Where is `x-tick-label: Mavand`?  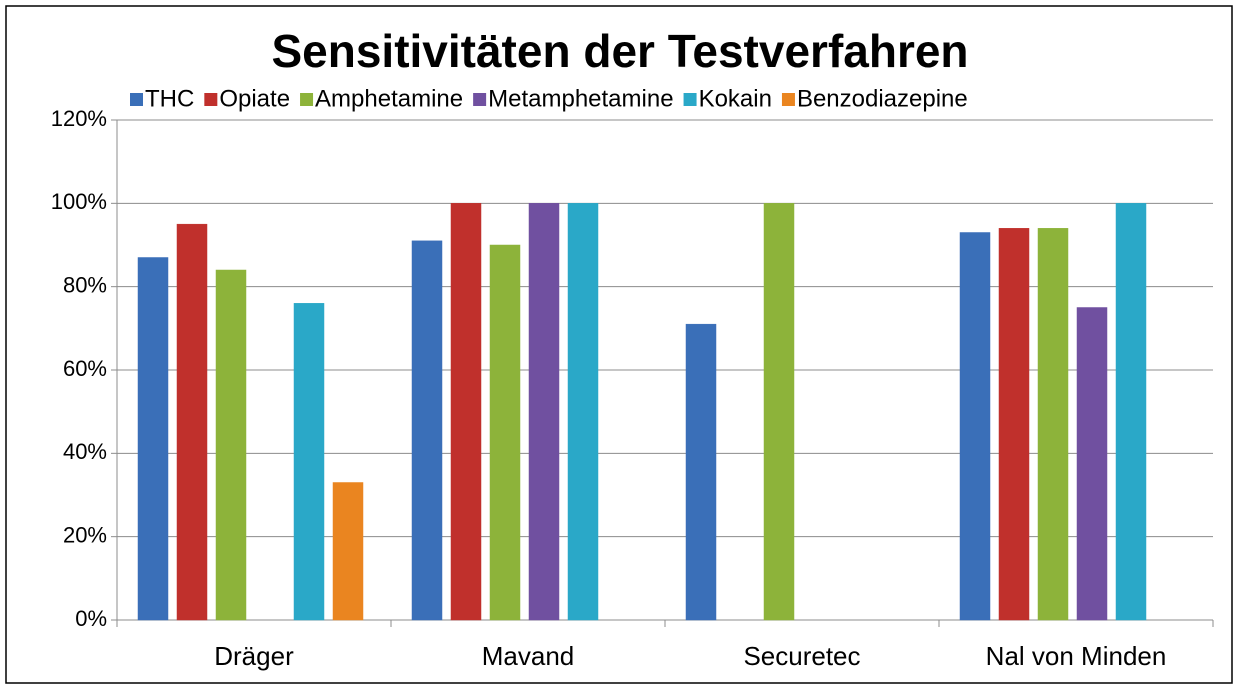 x-tick-label: Mavand is located at coordinates (528, 656).